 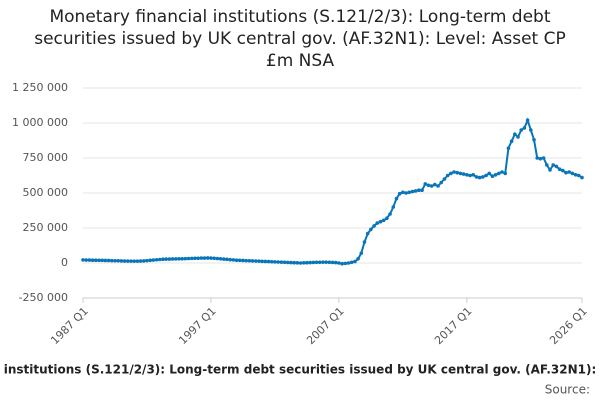 What do you see at coordinates (46, 157) in the screenshot?
I see `y-tick-label: 750 000` at bounding box center [46, 157].